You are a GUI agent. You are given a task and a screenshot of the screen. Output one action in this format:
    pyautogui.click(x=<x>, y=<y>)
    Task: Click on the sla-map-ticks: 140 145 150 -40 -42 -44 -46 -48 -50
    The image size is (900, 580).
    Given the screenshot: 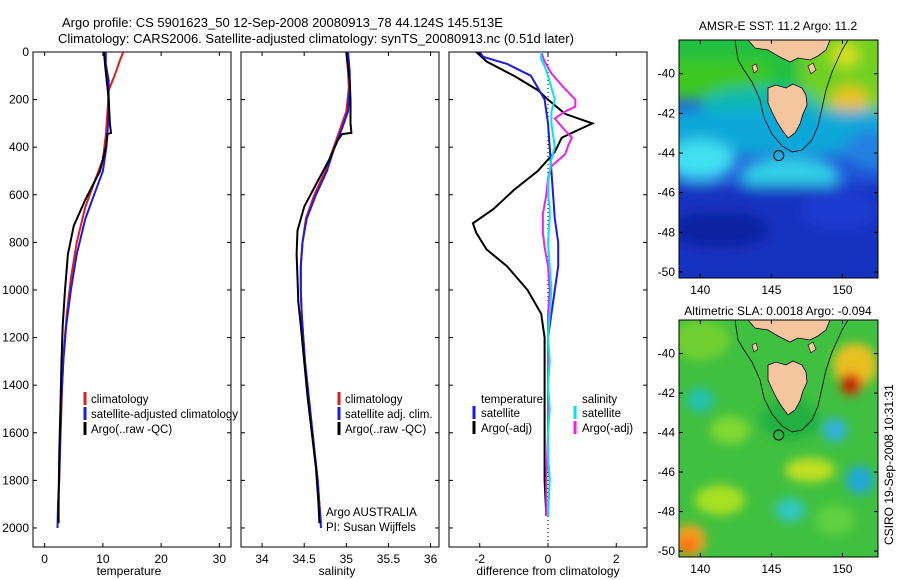 What is the action you would take?
    pyautogui.click(x=768, y=448)
    